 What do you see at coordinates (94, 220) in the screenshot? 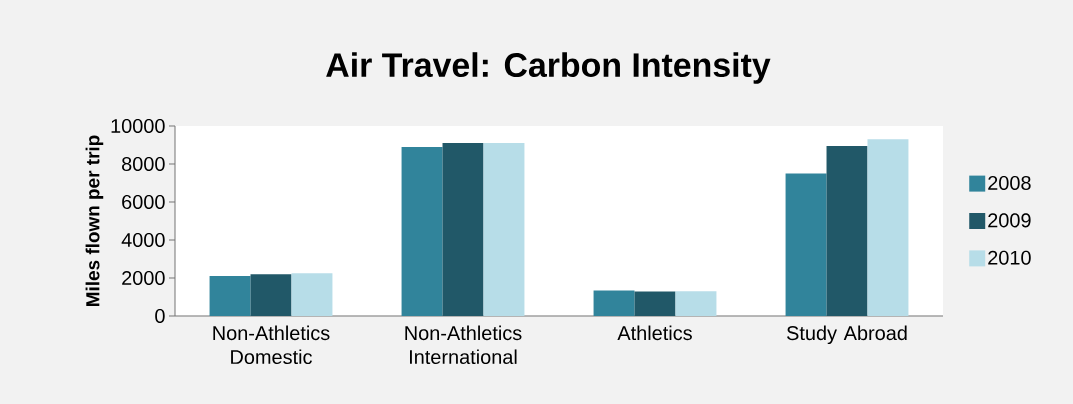
I see `y-axis-title: Miles flown per trip` at bounding box center [94, 220].